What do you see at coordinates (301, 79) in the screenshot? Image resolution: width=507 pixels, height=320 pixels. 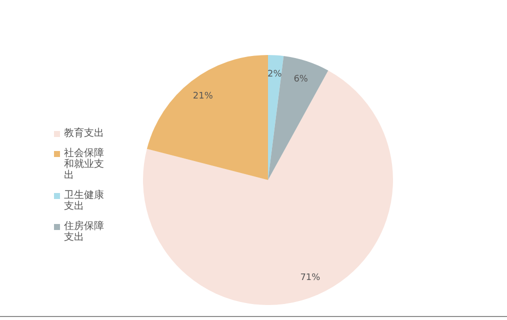 I see `data-label: 6%` at bounding box center [301, 79].